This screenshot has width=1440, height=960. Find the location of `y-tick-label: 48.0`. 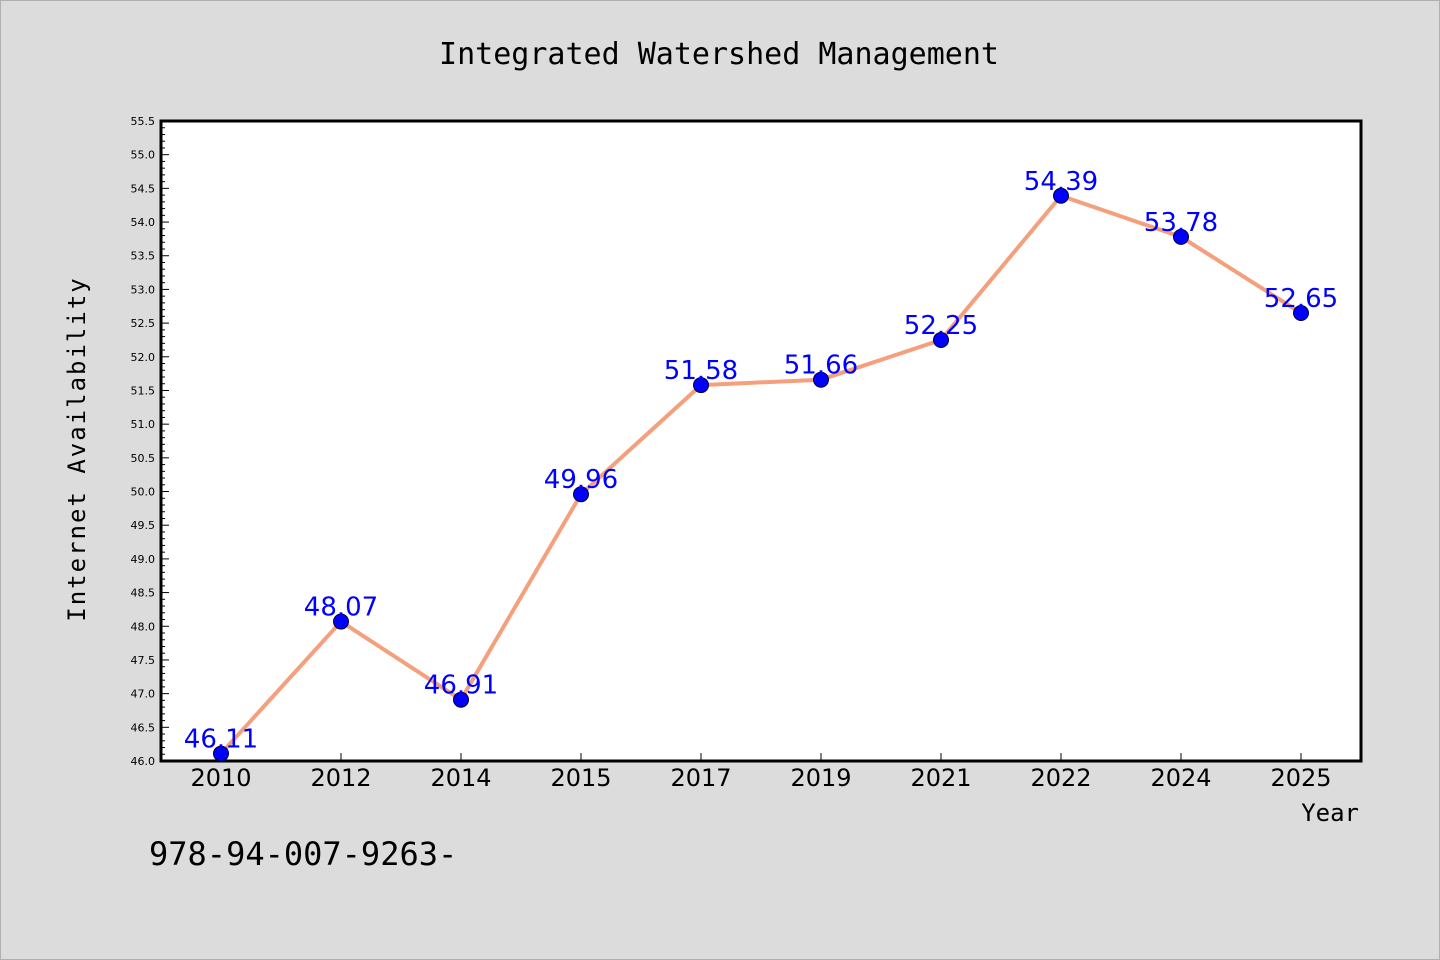

y-tick-label: 48.0 is located at coordinates (143, 626).